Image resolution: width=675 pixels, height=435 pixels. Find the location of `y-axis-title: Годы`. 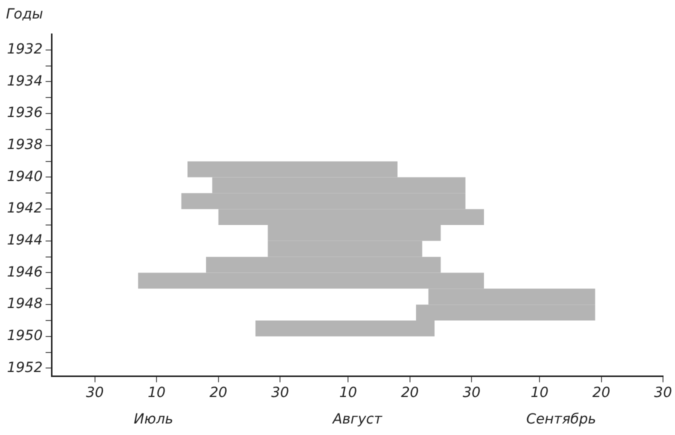

y-axis-title: Годы is located at coordinates (25, 14).